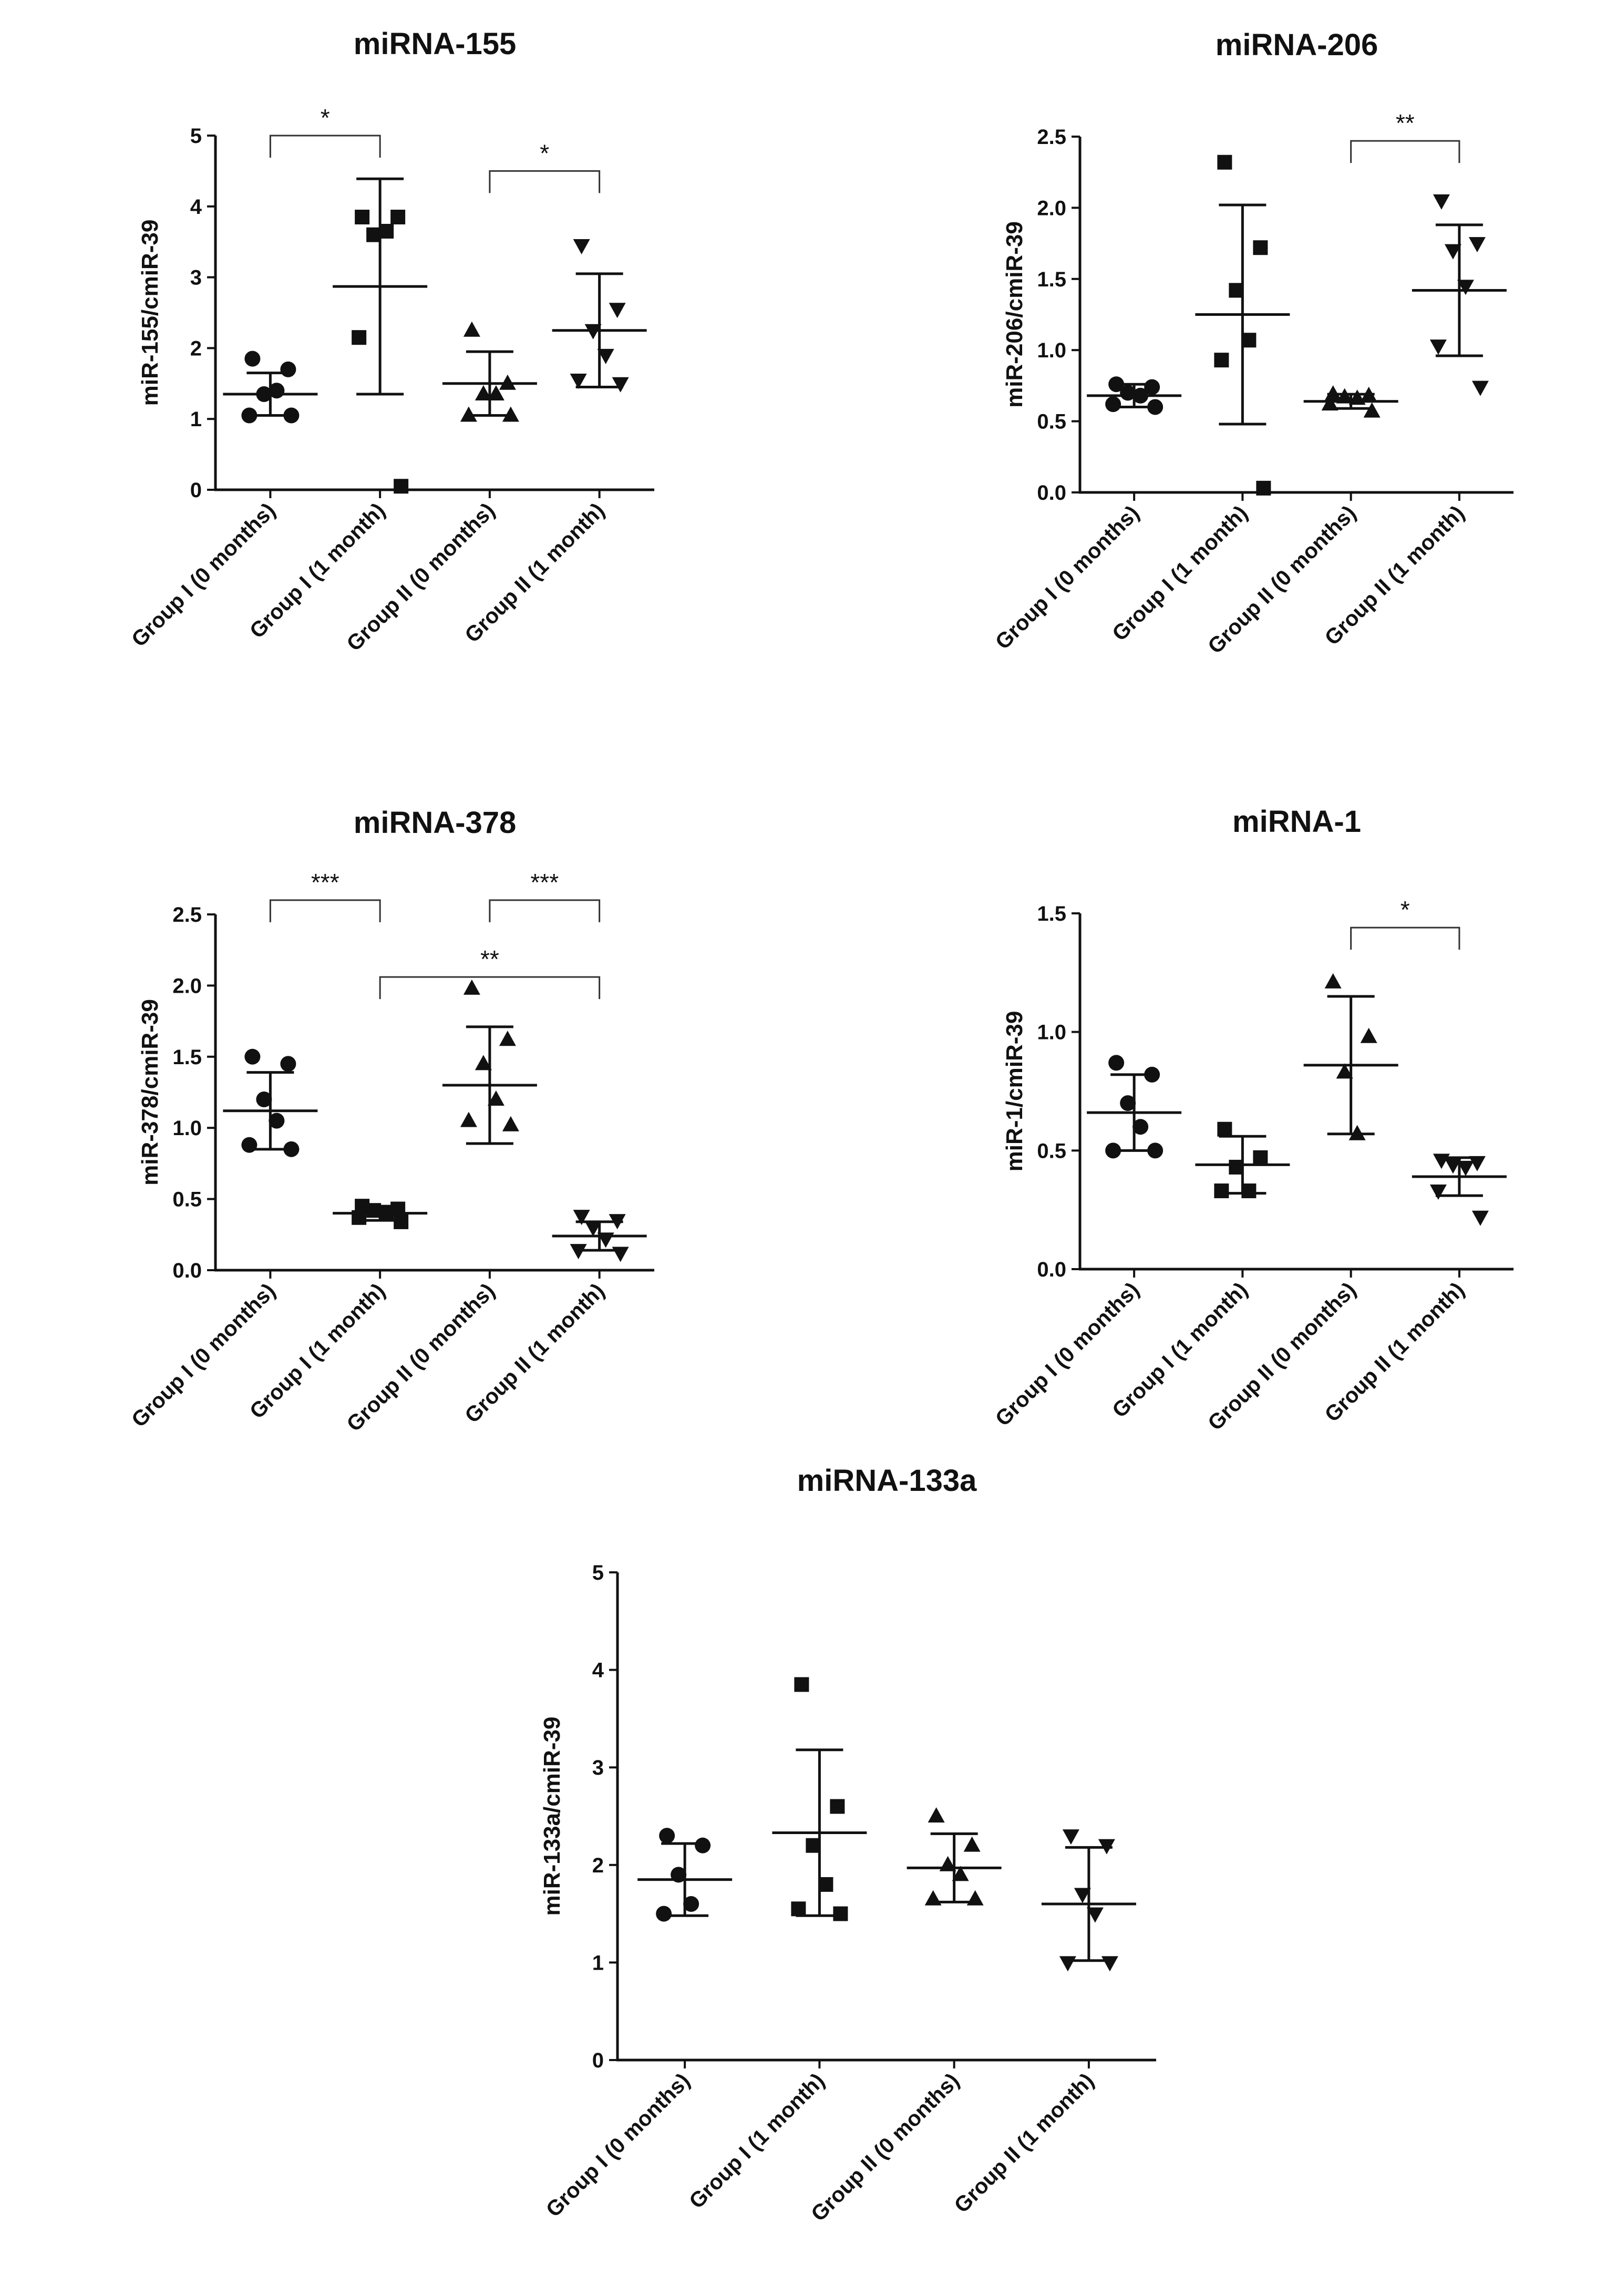  What do you see at coordinates (1014, 315) in the screenshot?
I see `y-axis-label: miR-206/cmiR-39` at bounding box center [1014, 315].